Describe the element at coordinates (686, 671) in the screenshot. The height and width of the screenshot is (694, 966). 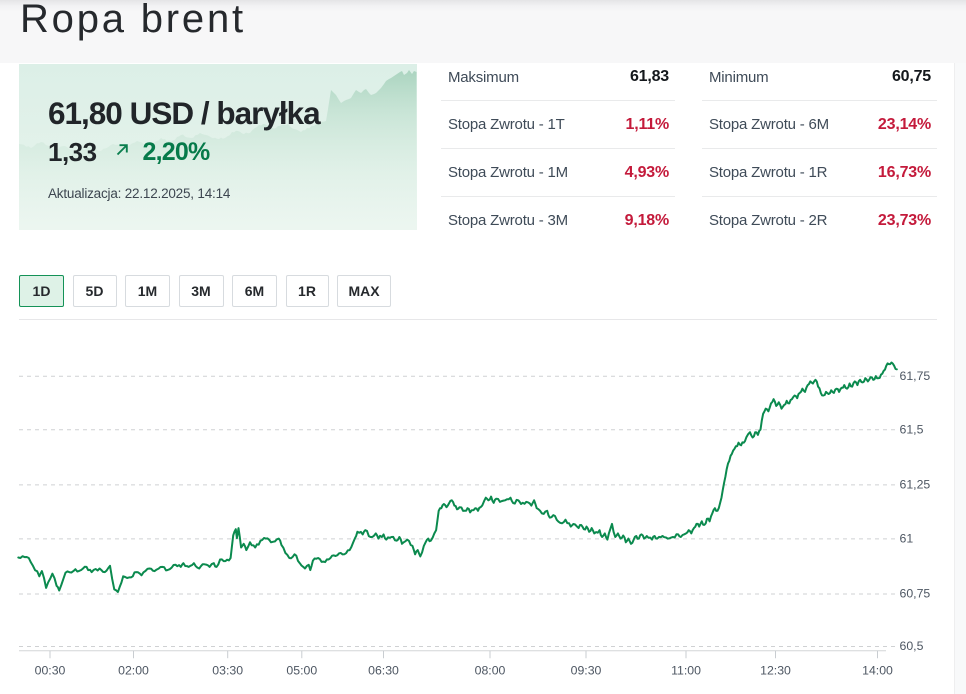
I see `svg-text: 11:00` at that location.